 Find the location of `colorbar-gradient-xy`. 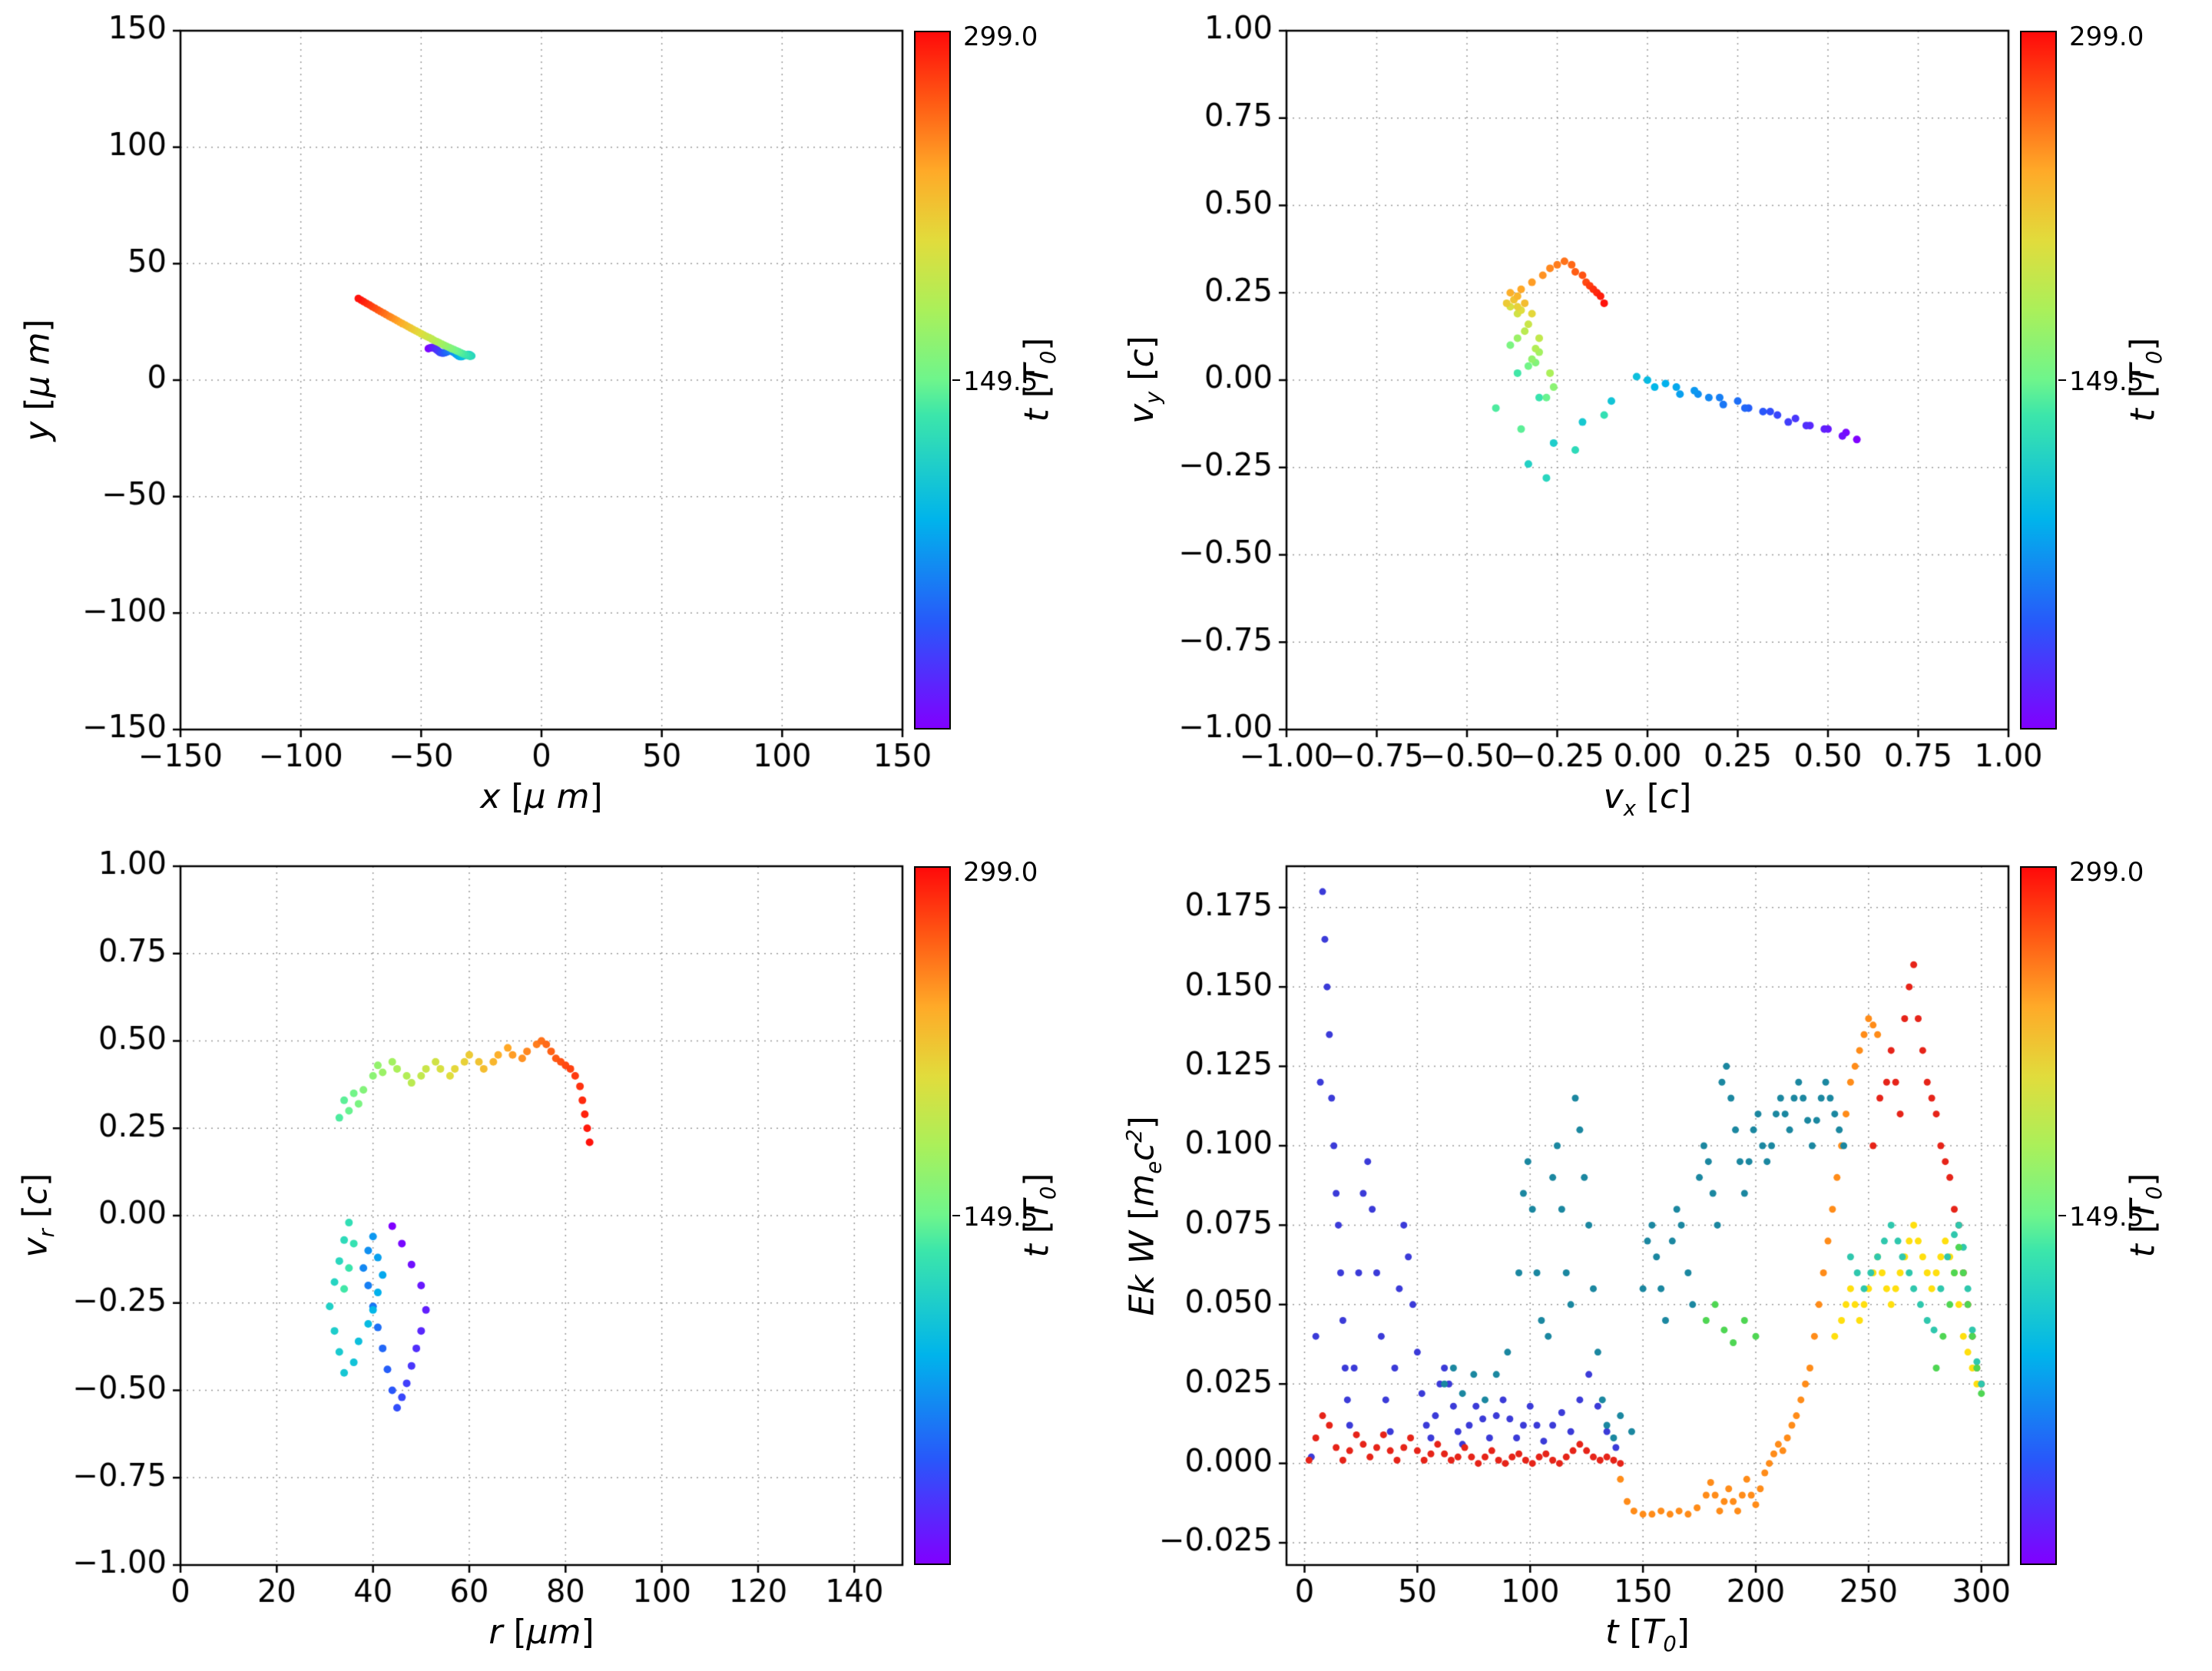

colorbar-gradient-xy is located at coordinates (933, 380).